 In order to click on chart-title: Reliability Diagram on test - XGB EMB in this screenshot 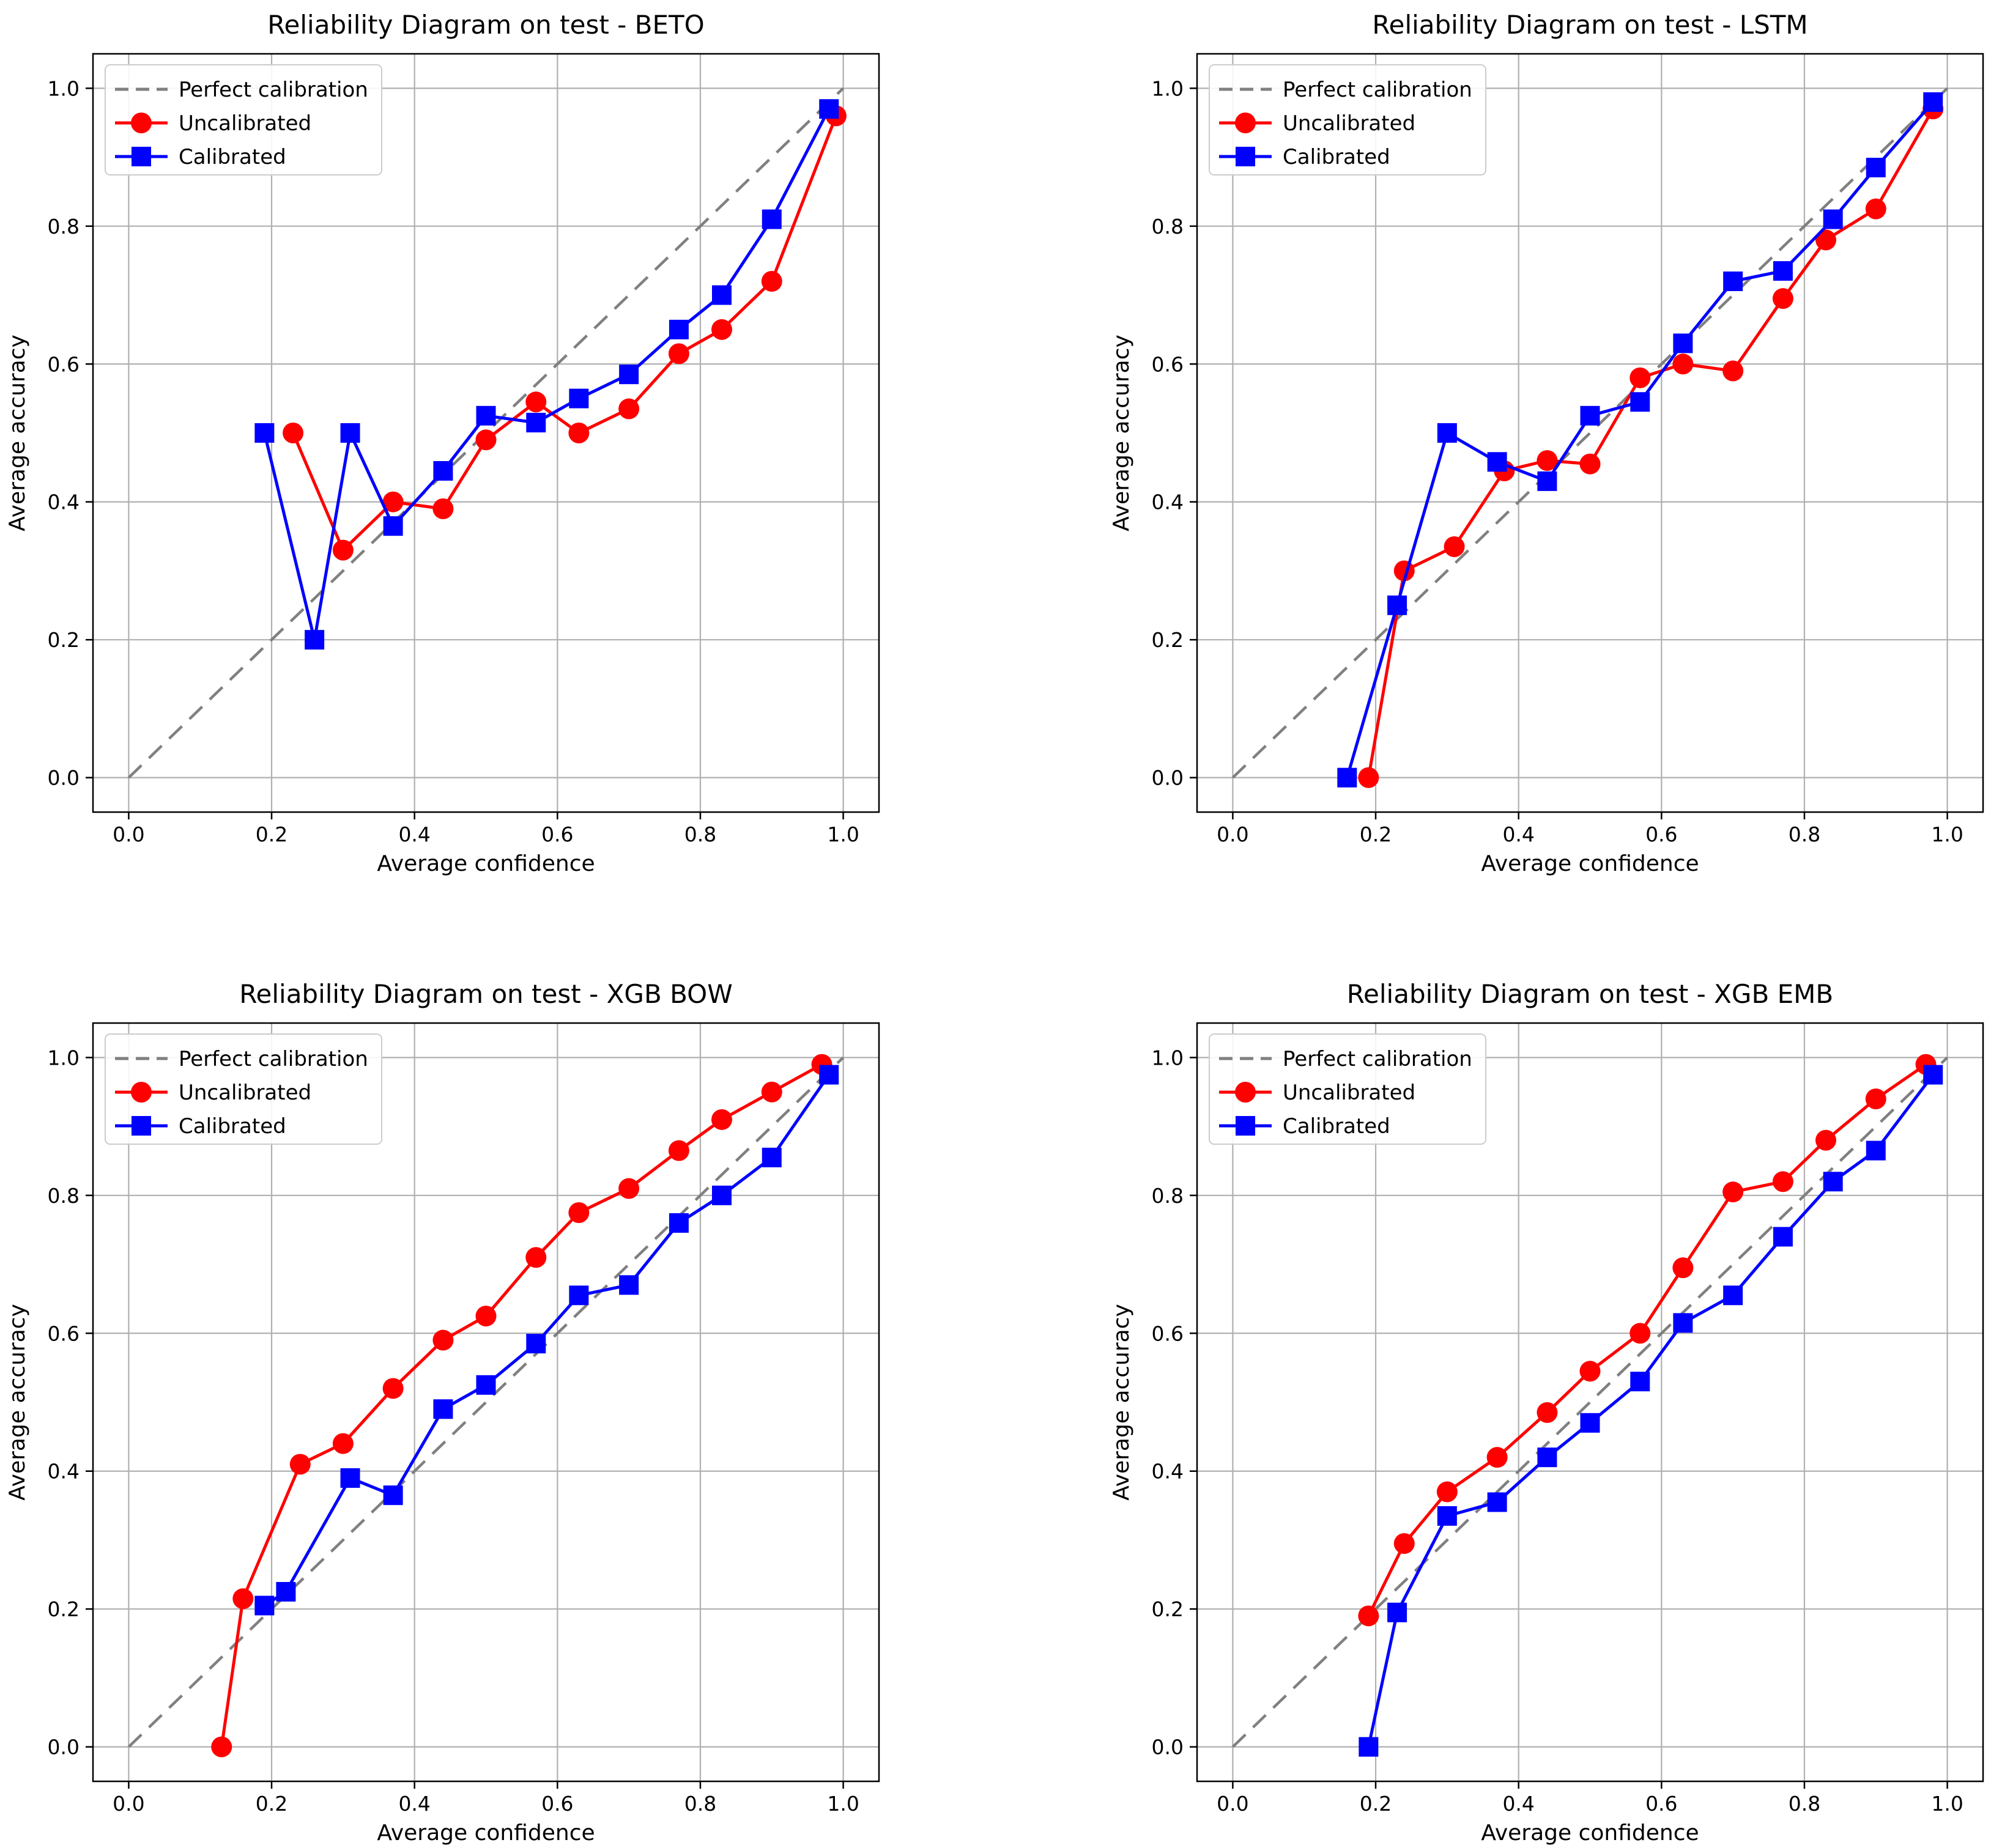, I will do `click(1590, 994)`.